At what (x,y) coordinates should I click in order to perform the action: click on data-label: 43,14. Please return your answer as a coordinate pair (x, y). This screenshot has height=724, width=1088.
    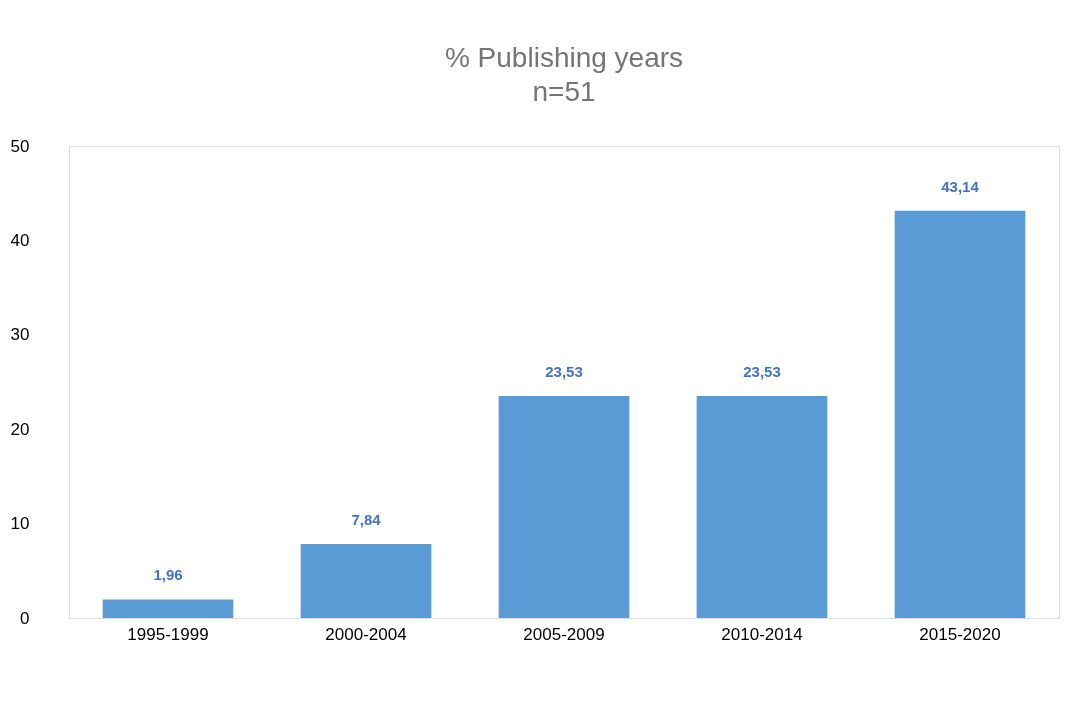
    Looking at the image, I should click on (960, 186).